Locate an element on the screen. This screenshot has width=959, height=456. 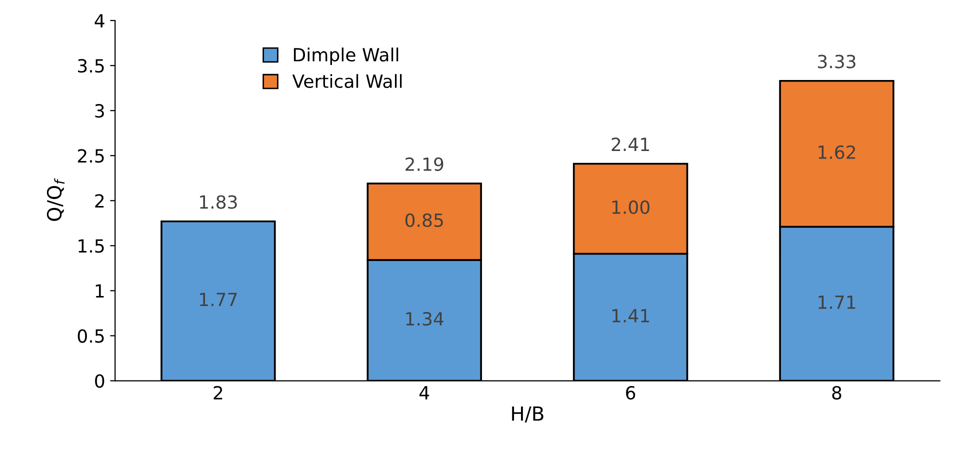
data-label: 1.71 is located at coordinates (837, 302).